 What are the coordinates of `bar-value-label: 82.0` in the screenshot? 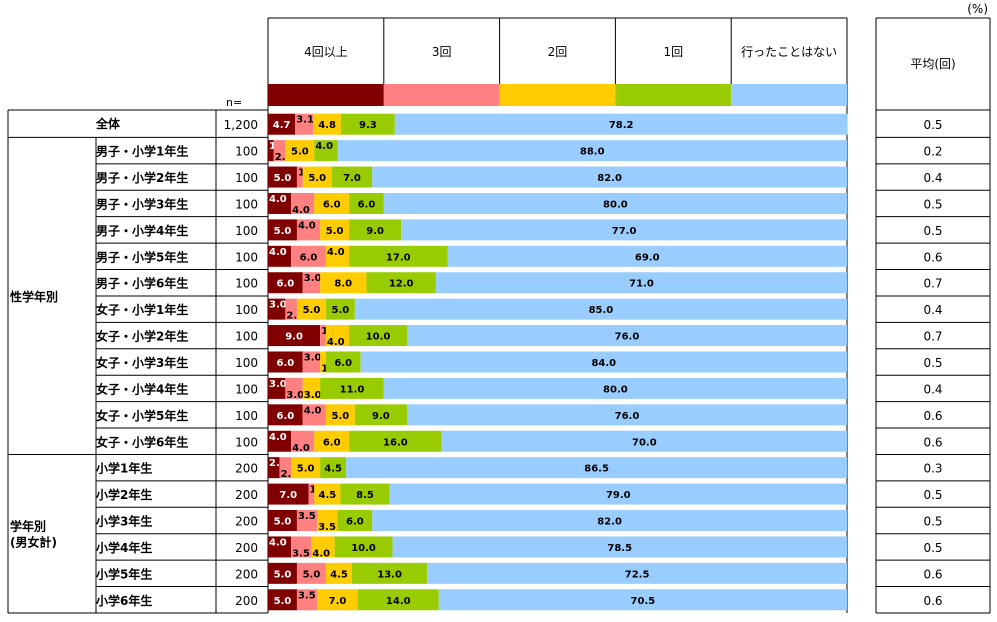 It's located at (609, 178).